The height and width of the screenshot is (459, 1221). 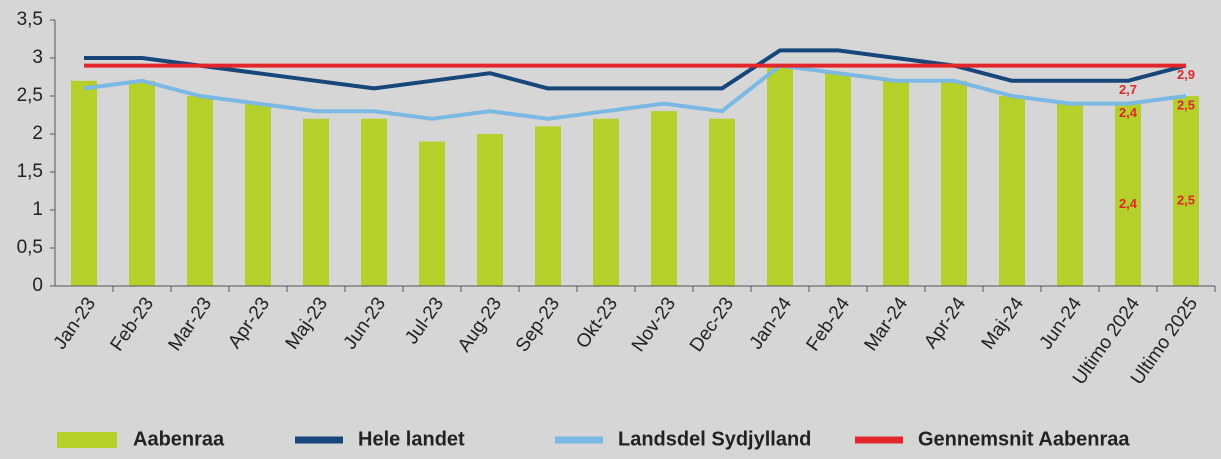 I want to click on y-tick-label: 0,5, so click(x=30, y=247).